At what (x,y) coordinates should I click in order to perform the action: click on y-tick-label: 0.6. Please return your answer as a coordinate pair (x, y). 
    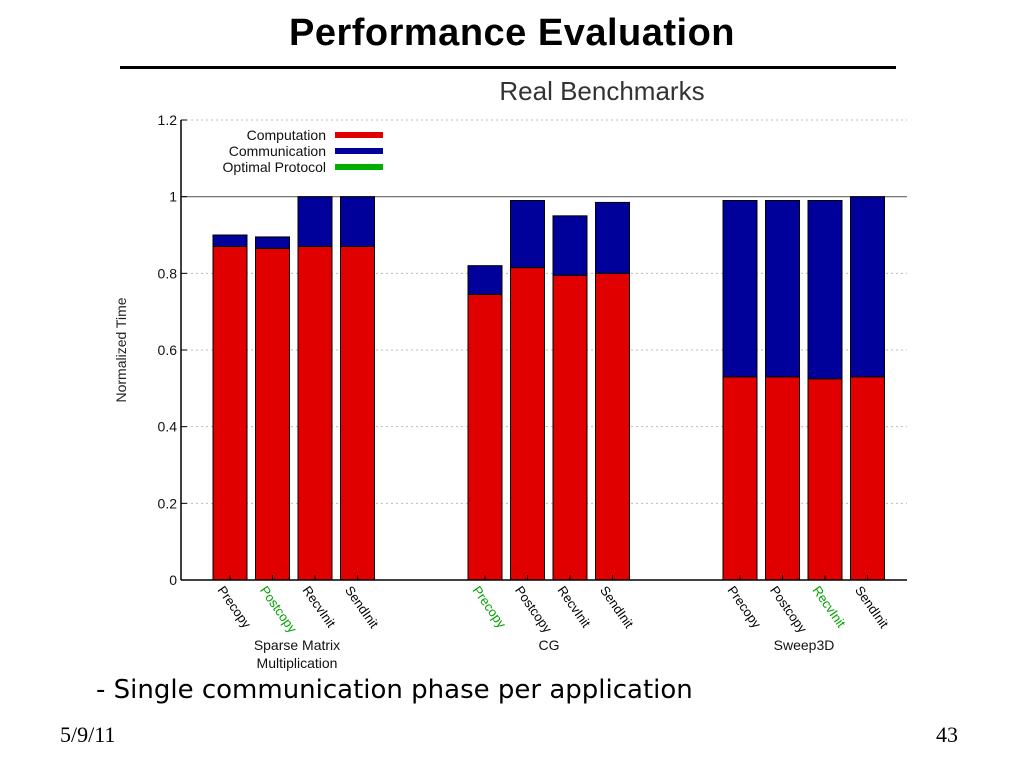
    Looking at the image, I should click on (168, 350).